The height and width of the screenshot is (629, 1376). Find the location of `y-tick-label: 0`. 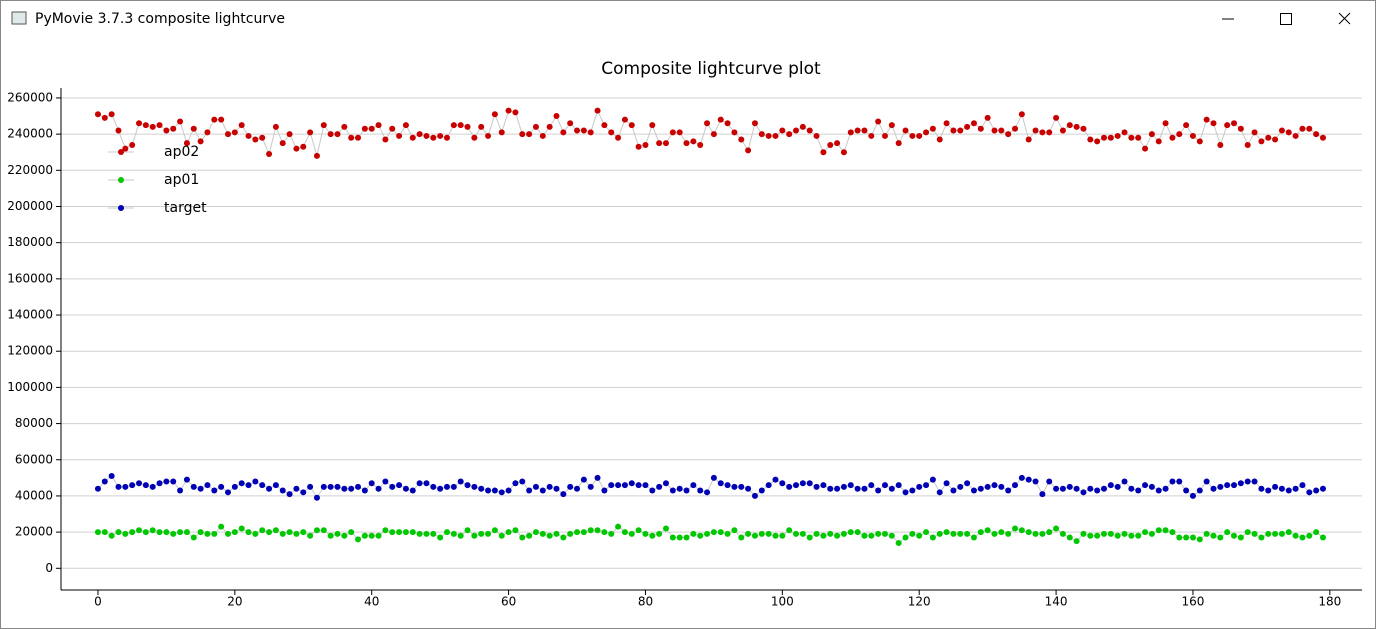

y-tick-label: 0 is located at coordinates (49, 568).